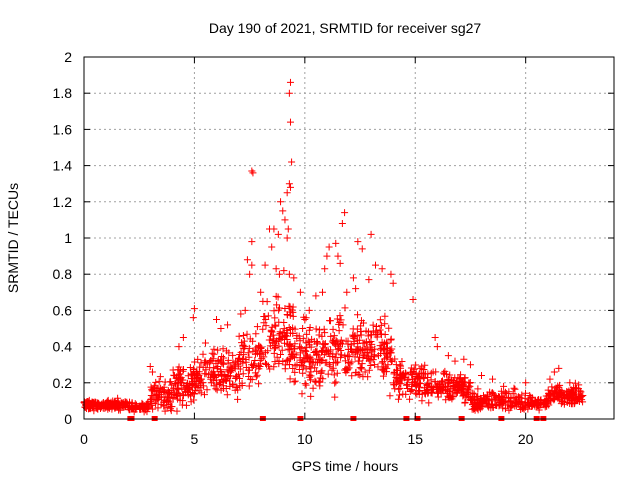  Describe the element at coordinates (415, 439) in the screenshot. I see `x-tick-label: 15` at that location.